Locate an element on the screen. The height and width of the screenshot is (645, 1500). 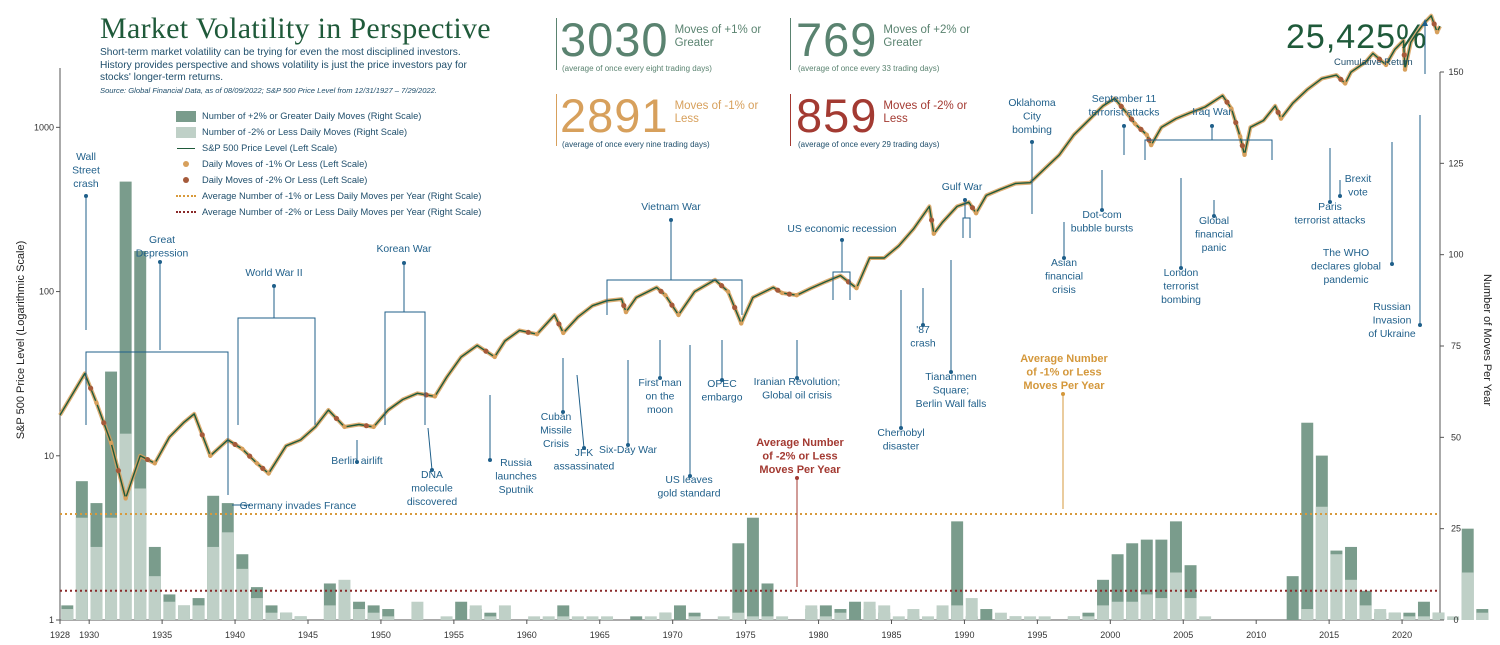
event-label-tiananmen-square-berlin-wall-falls: Berlin Wall falls is located at coordinates (951, 404).